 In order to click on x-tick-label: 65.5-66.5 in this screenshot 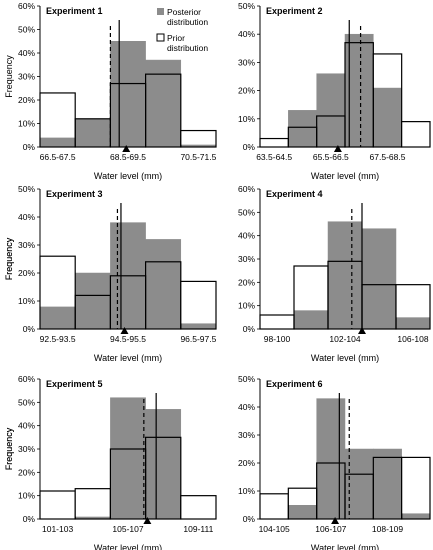, I will do `click(331, 157)`.